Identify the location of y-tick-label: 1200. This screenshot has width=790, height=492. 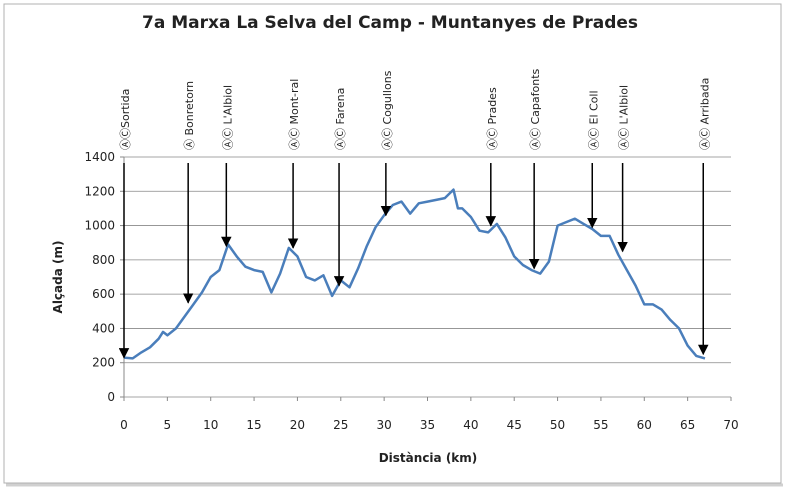
(99, 191).